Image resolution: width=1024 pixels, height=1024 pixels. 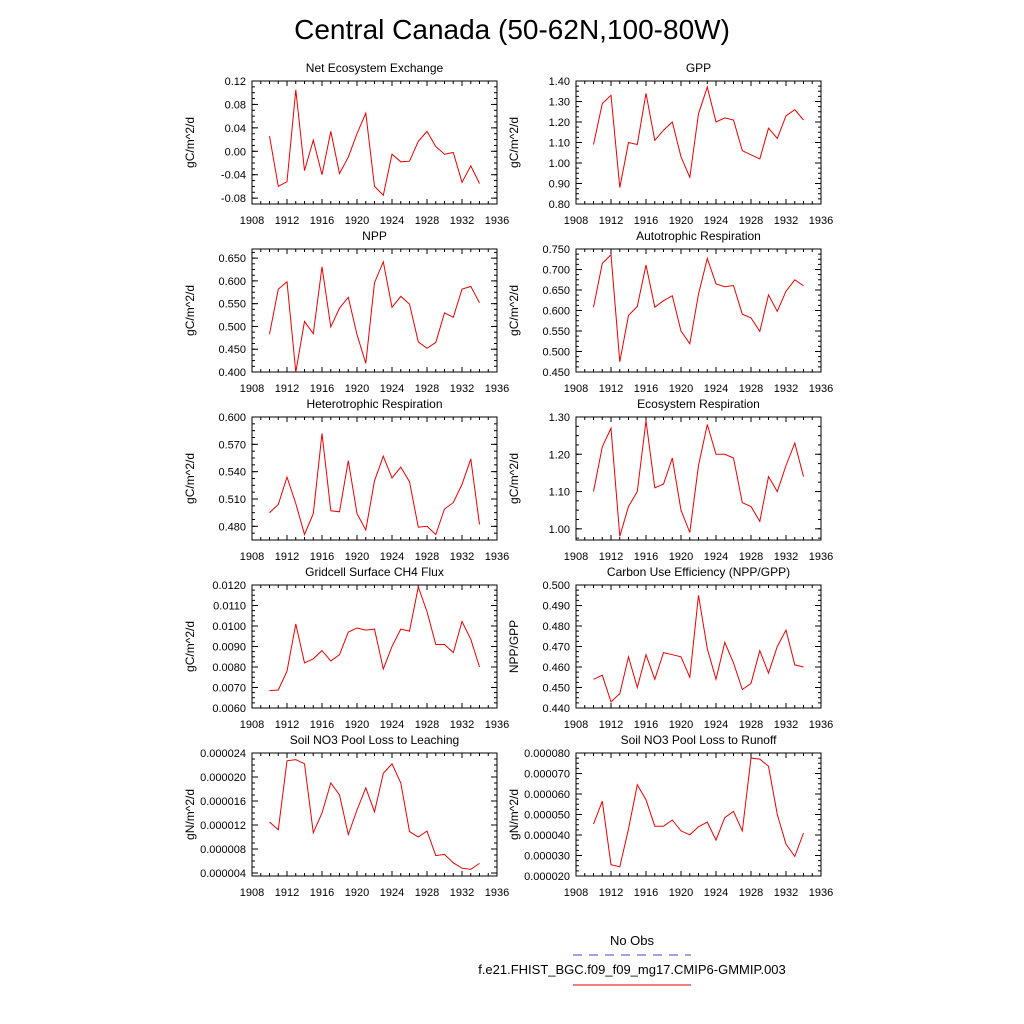 I want to click on y-tick-label: 0.000012, so click(x=223, y=826).